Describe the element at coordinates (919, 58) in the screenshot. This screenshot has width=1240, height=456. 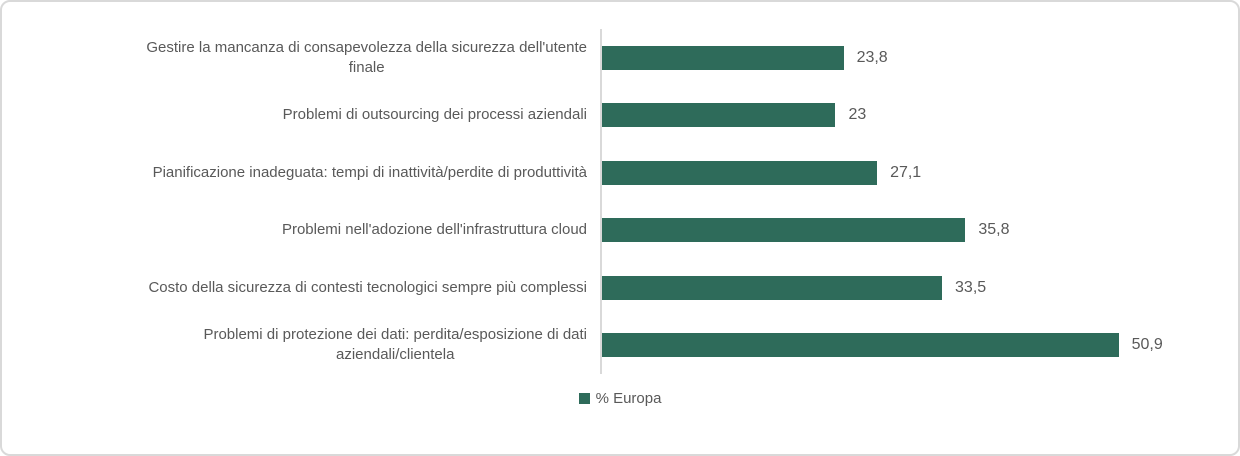
I see `bar-track: 23,8` at that location.